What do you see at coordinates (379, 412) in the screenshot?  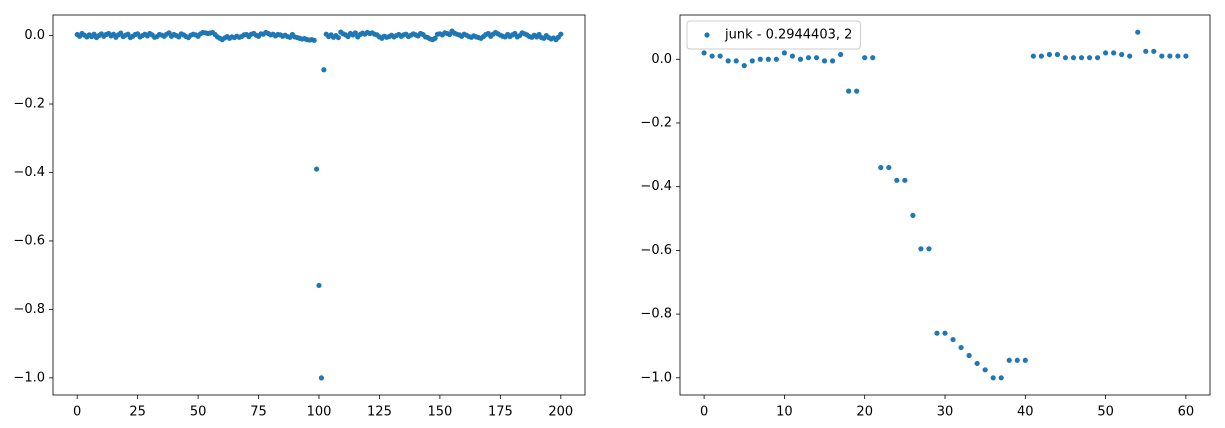 I see `x-tick-label: 125` at bounding box center [379, 412].